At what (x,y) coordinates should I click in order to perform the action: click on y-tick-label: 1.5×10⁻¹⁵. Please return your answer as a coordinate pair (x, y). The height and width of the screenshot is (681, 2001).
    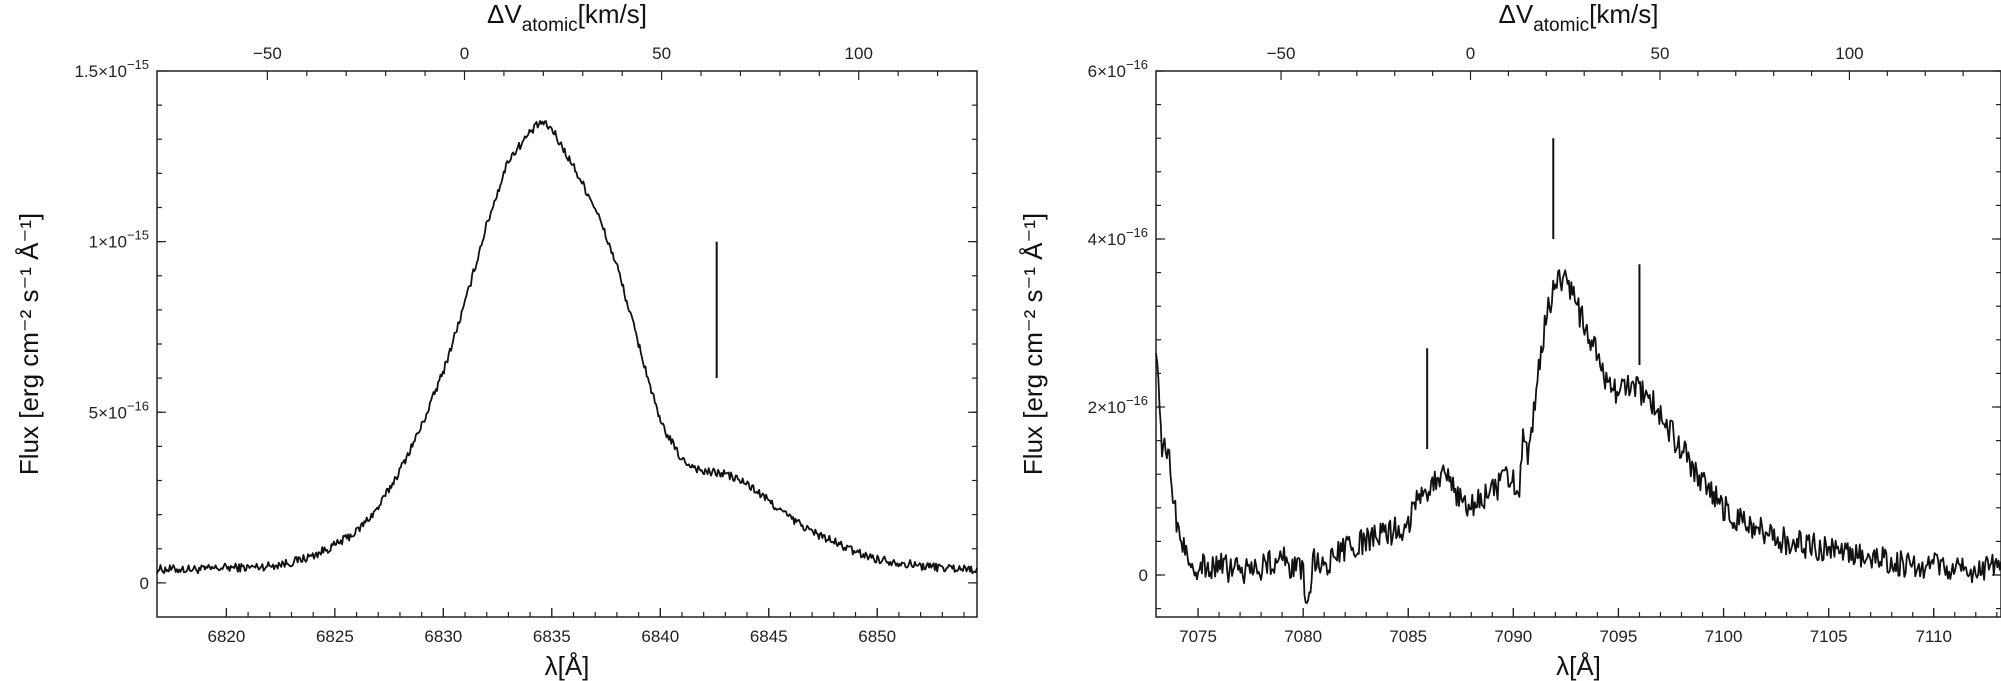
    Looking at the image, I should click on (111, 69).